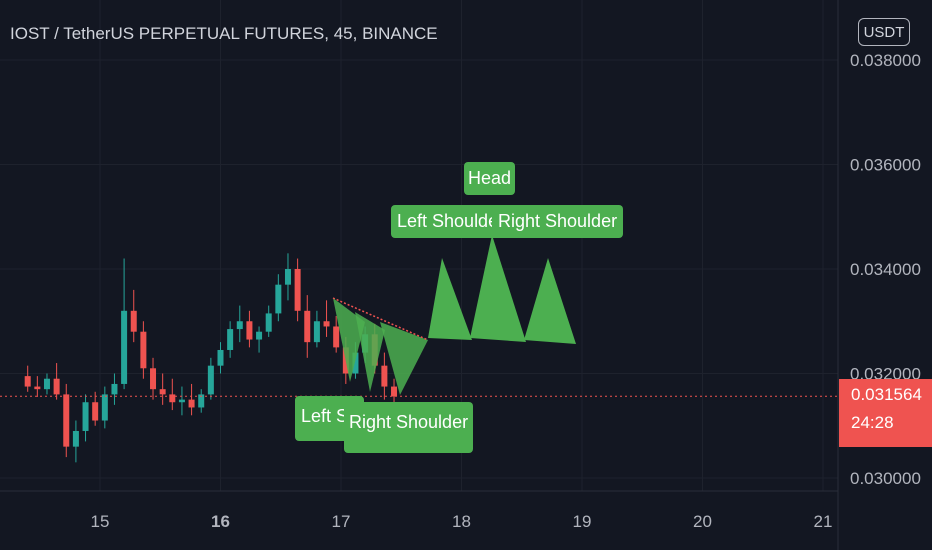  I want to click on label-upper-left-shoulder: Left Shoulder, so click(451, 221).